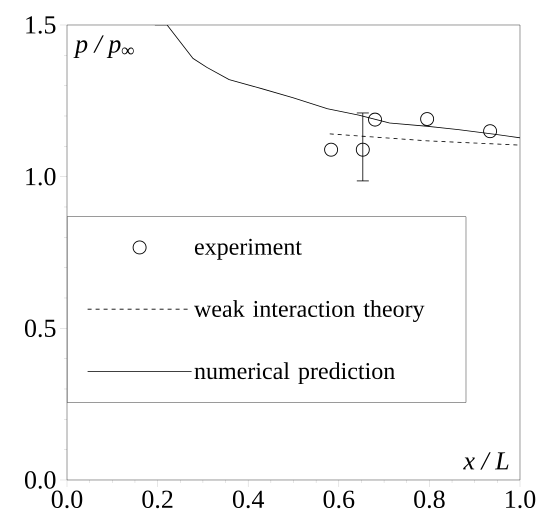  Describe the element at coordinates (248, 249) in the screenshot. I see `legend-label: experiment` at that location.